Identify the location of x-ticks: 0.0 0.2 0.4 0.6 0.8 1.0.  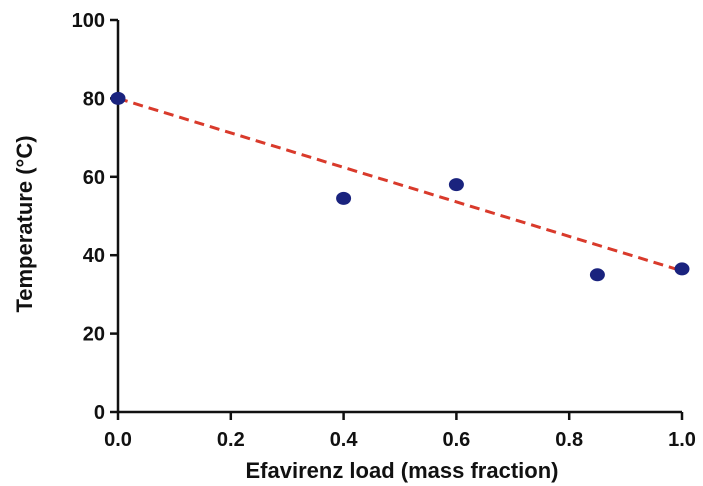
(400, 431).